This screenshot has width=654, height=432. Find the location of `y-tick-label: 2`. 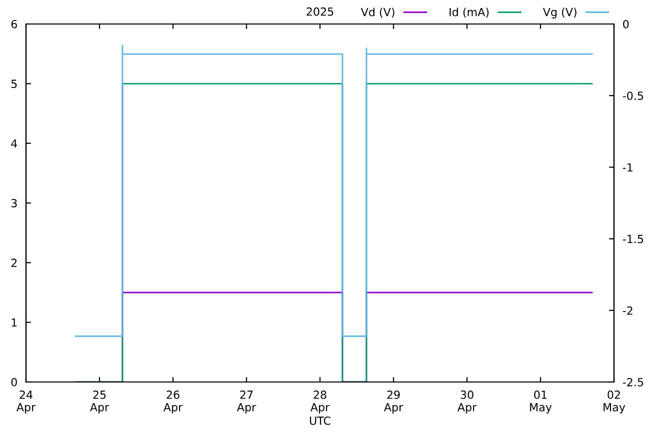

y-tick-label: 2 is located at coordinates (14, 262).